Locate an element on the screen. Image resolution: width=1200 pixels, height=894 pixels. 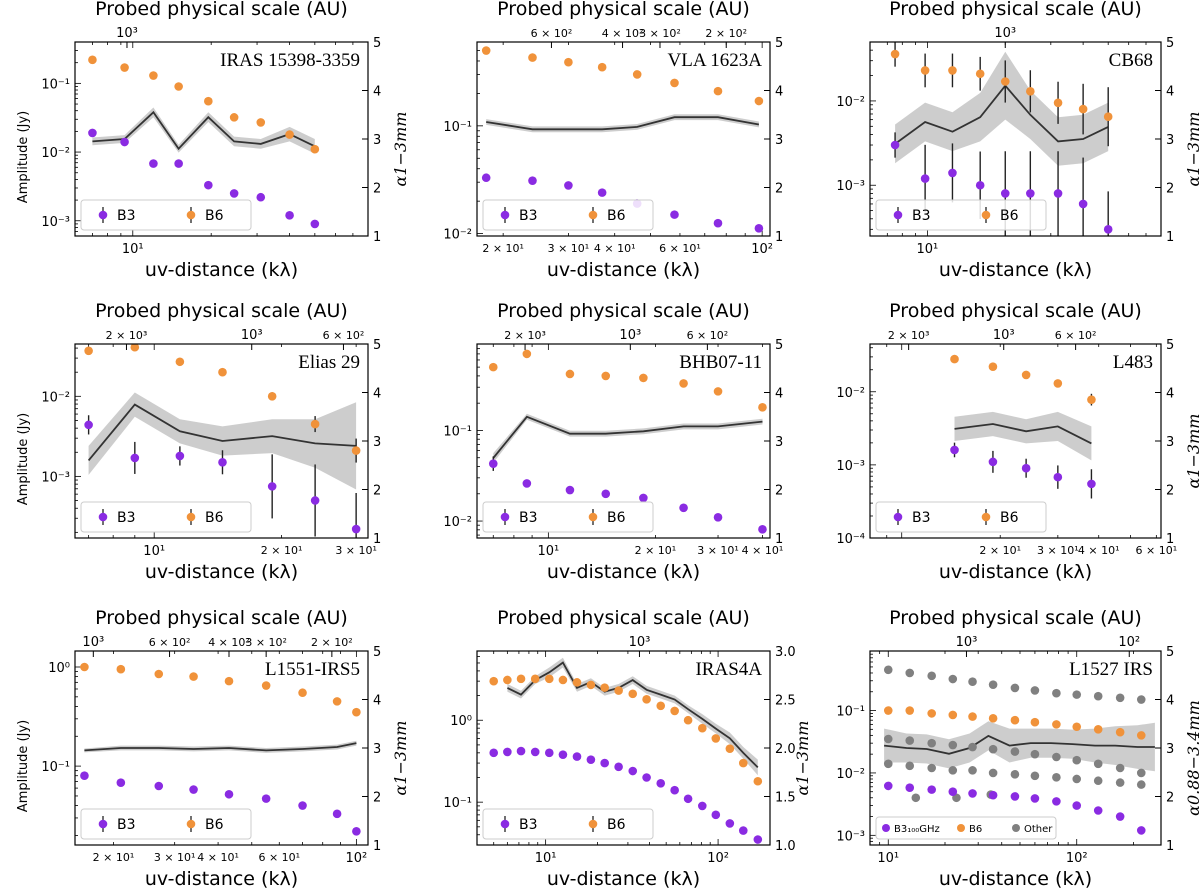
legend-label: B3 is located at coordinates (126, 216).